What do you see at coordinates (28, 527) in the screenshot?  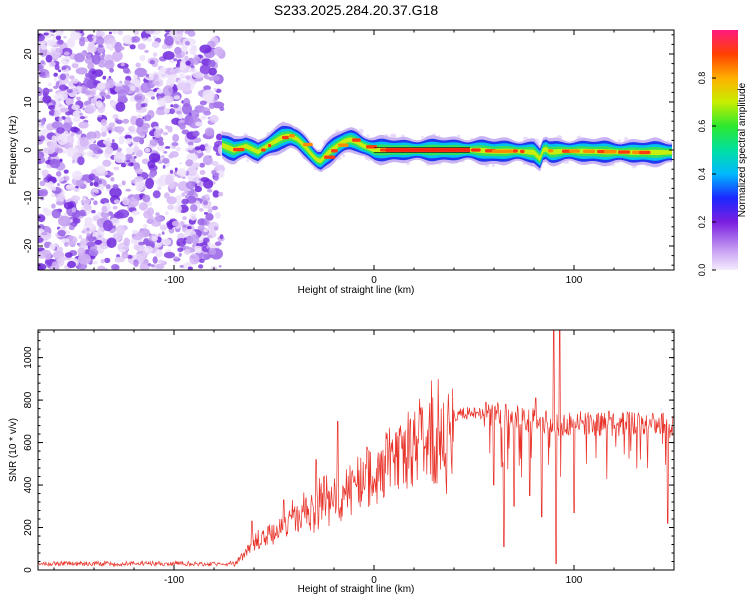 I see `snr-y-tick-label: 200` at bounding box center [28, 527].